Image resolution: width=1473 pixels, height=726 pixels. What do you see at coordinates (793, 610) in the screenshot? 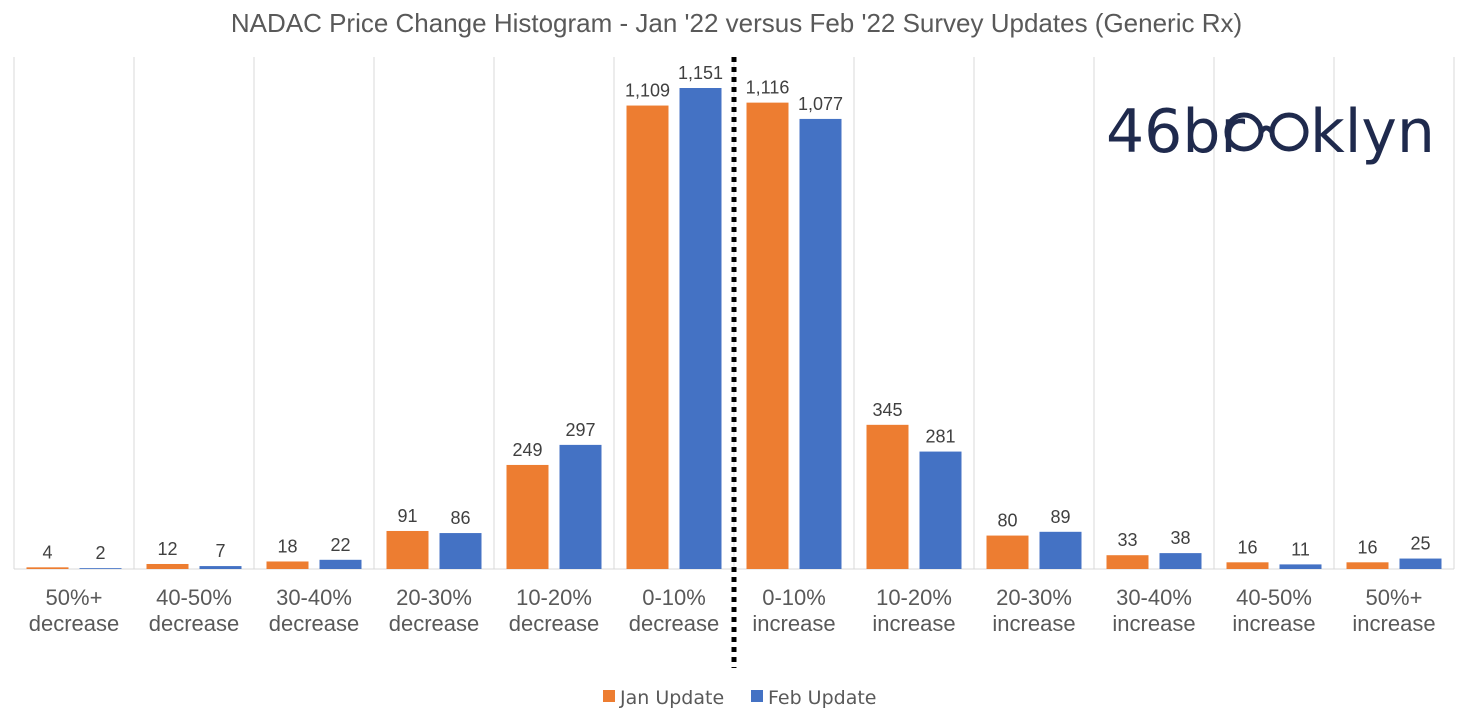
I see `x-tick-label: 0-10% increase` at bounding box center [793, 610].